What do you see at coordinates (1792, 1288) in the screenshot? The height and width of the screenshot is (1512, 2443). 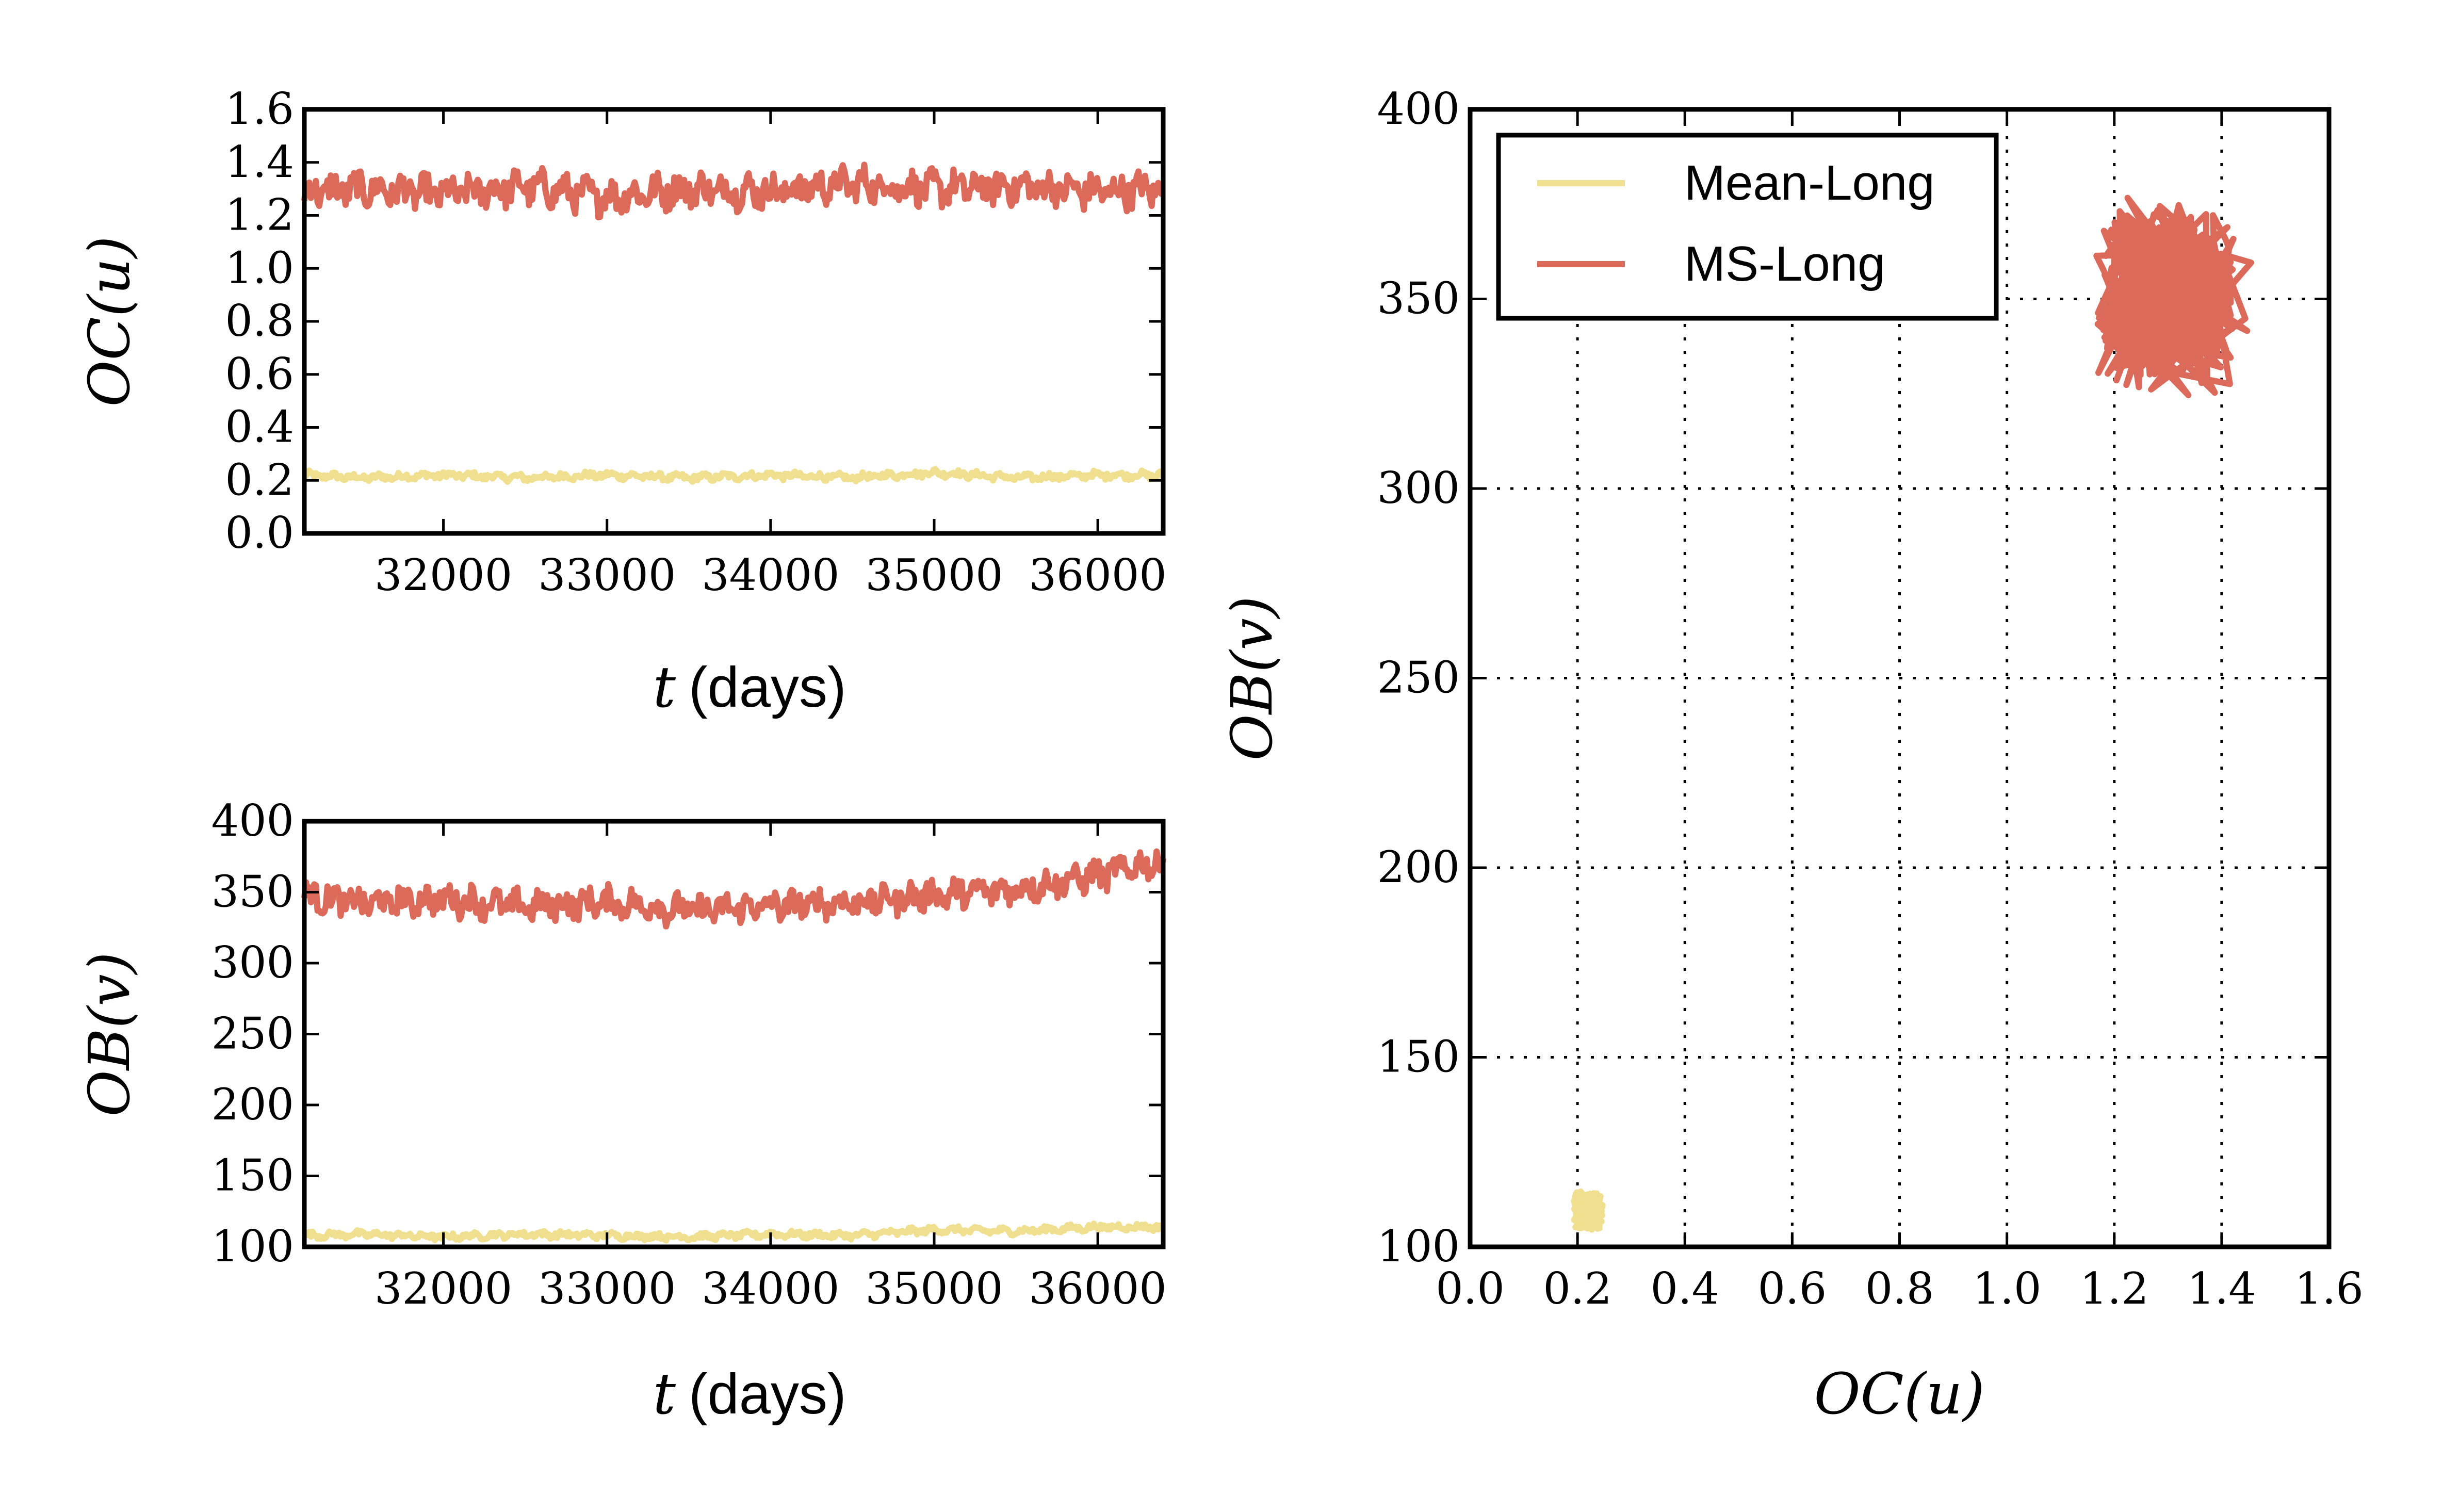 I see `x-tick-label: 0.6` at bounding box center [1792, 1288].